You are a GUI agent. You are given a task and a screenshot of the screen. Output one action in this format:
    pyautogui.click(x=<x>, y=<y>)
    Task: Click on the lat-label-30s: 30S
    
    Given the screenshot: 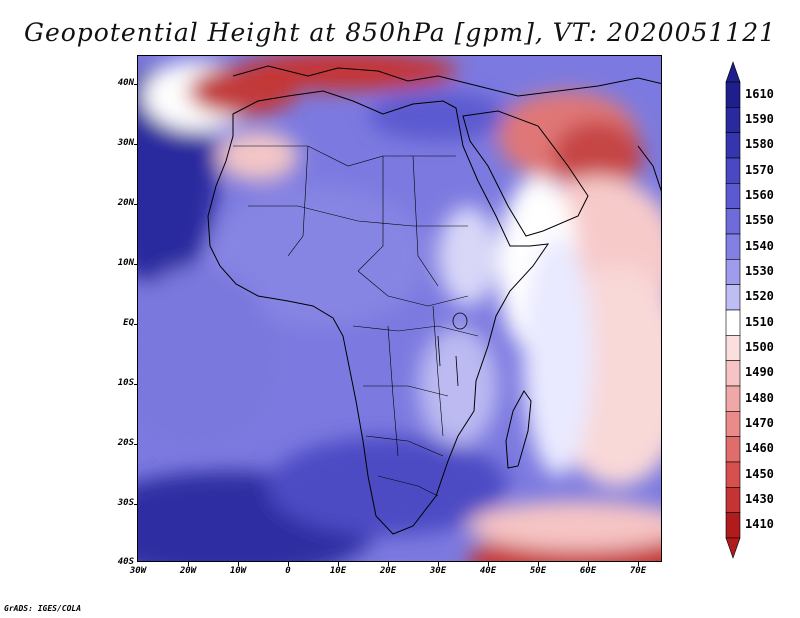 What is the action you would take?
    pyautogui.click(x=125, y=503)
    